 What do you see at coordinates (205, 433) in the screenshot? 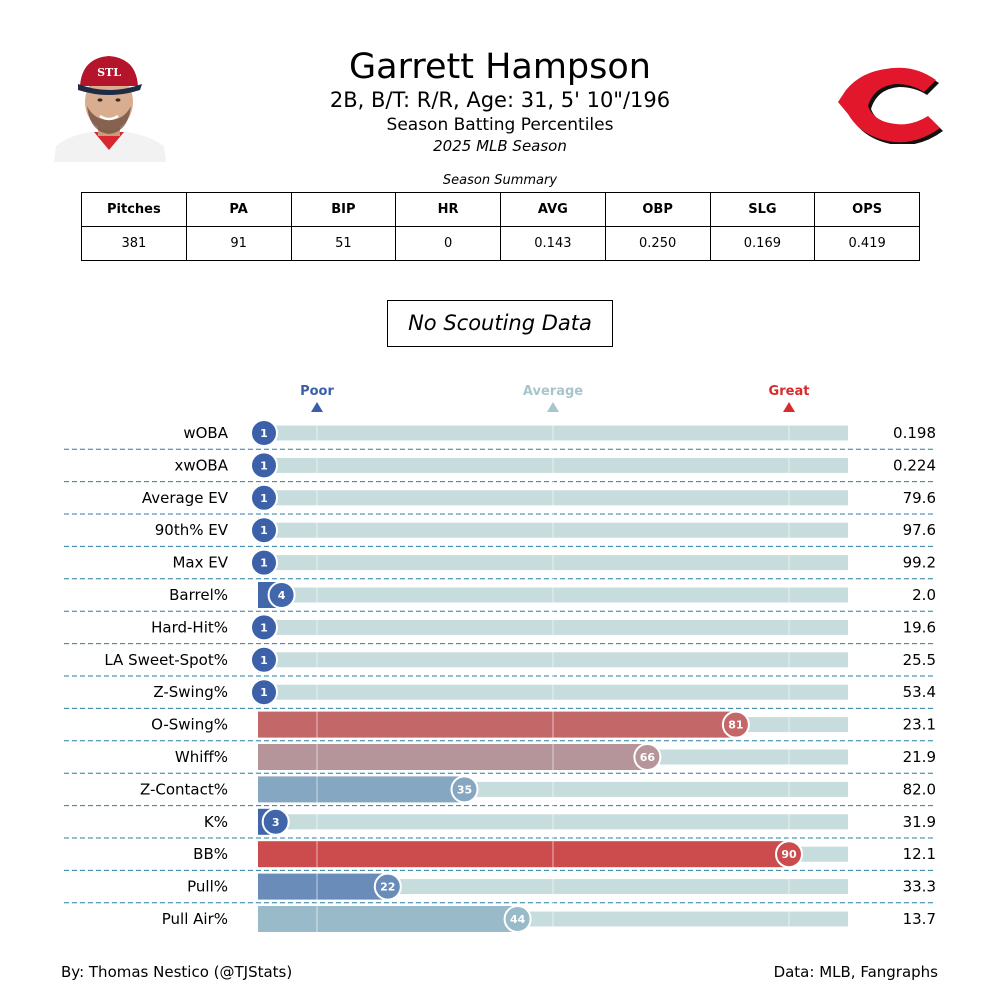
I see `metric-label: wOBA` at bounding box center [205, 433].